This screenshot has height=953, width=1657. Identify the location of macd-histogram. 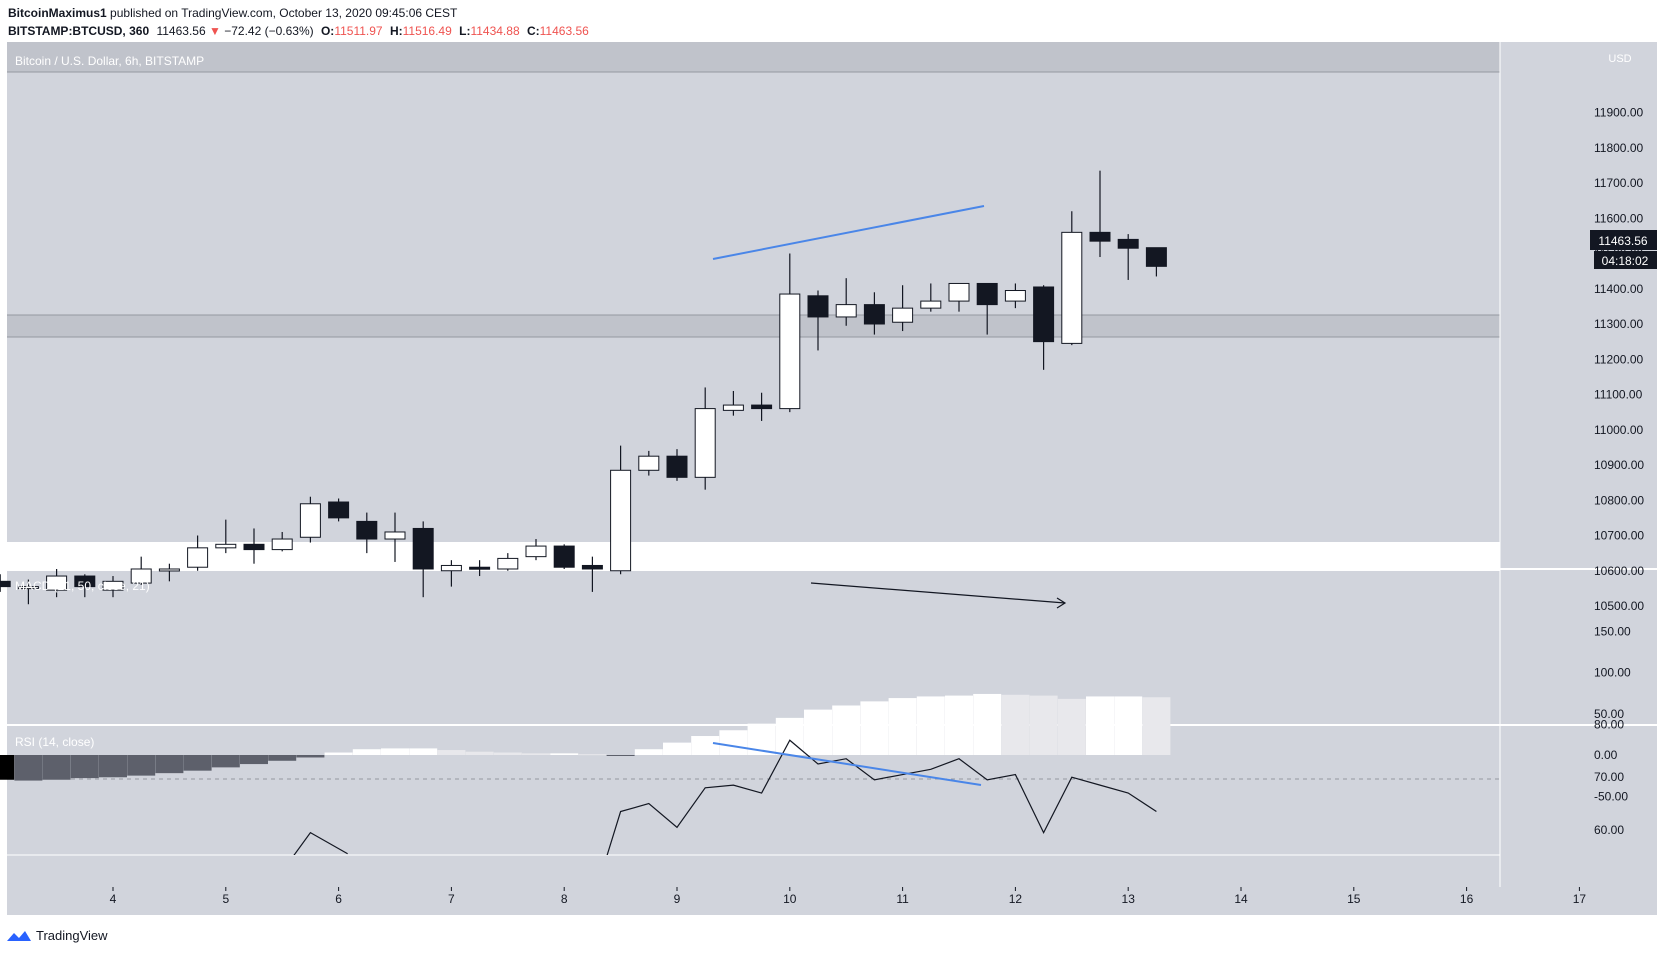
(585, 737).